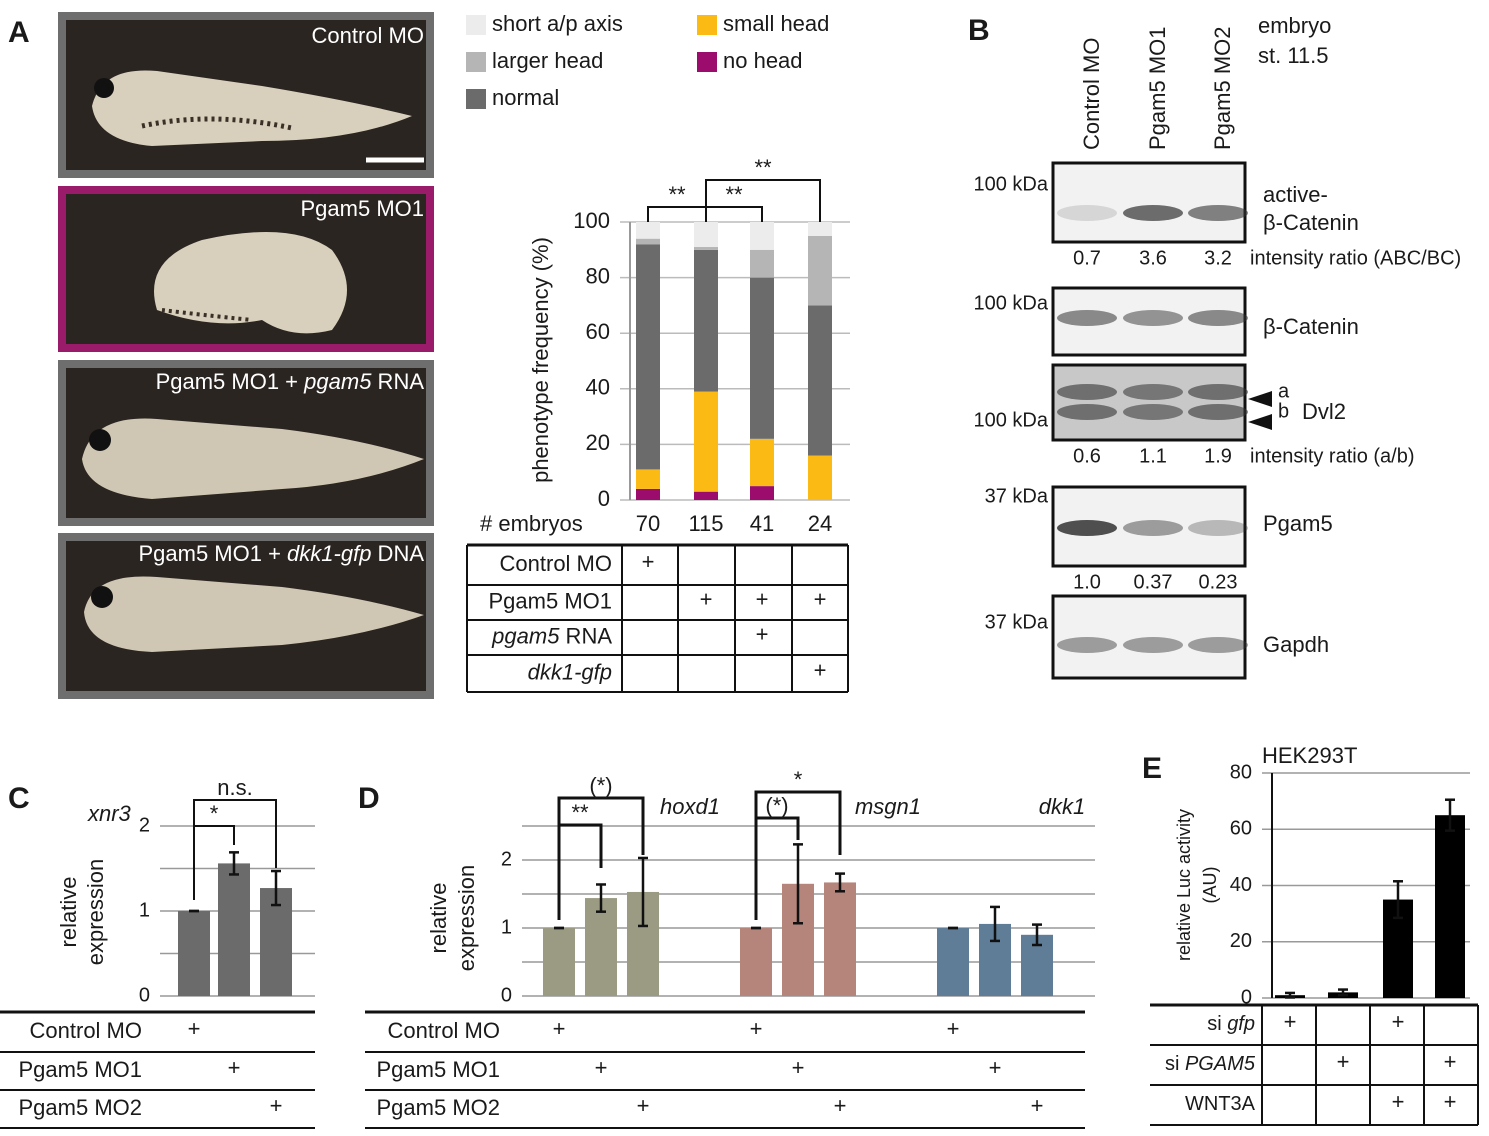  Describe the element at coordinates (109, 813) in the screenshot. I see `gene-label: xnr3` at that location.